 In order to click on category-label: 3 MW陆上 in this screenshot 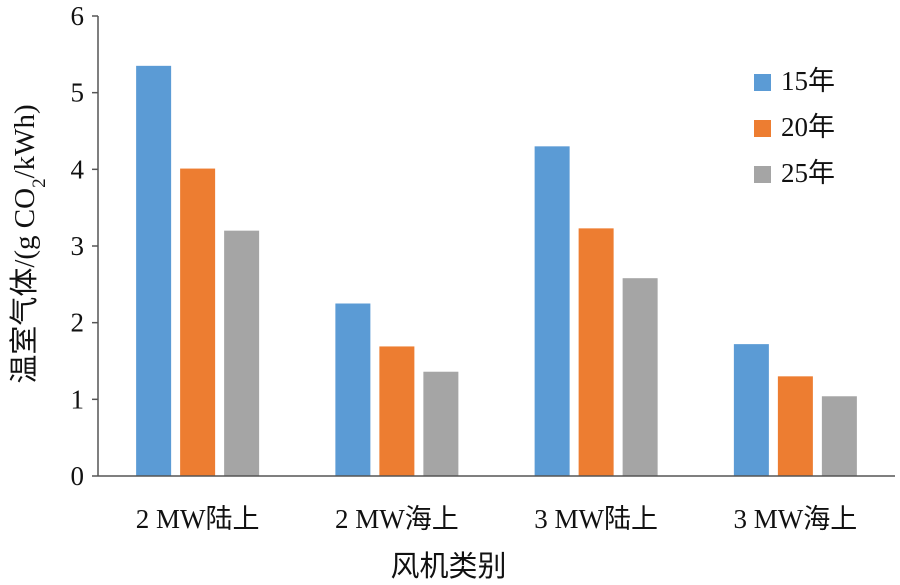, I will do `click(596, 519)`.